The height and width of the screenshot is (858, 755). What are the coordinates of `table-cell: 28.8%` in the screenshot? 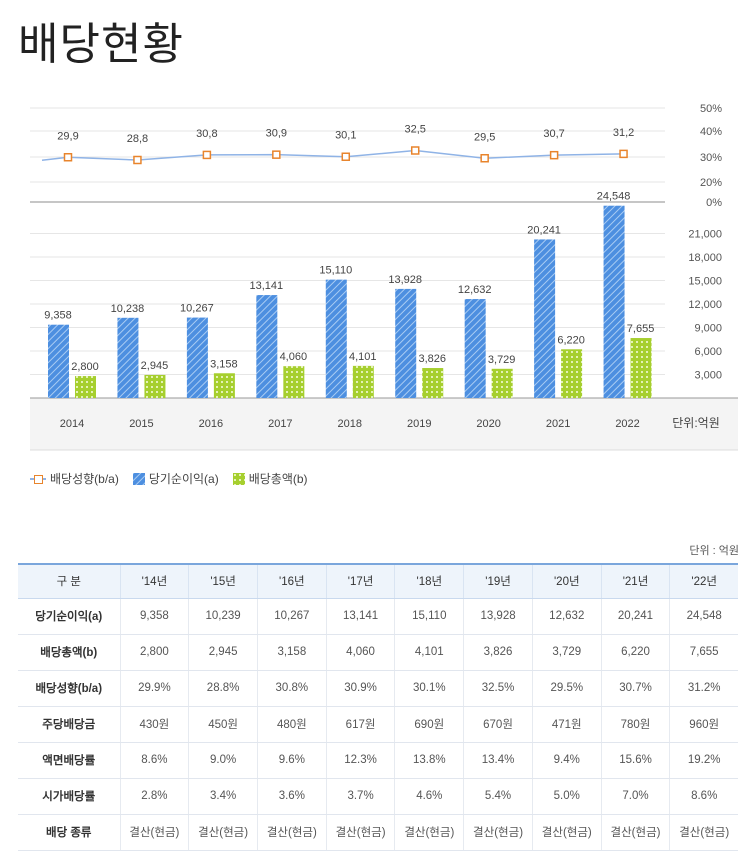 It's located at (223, 688).